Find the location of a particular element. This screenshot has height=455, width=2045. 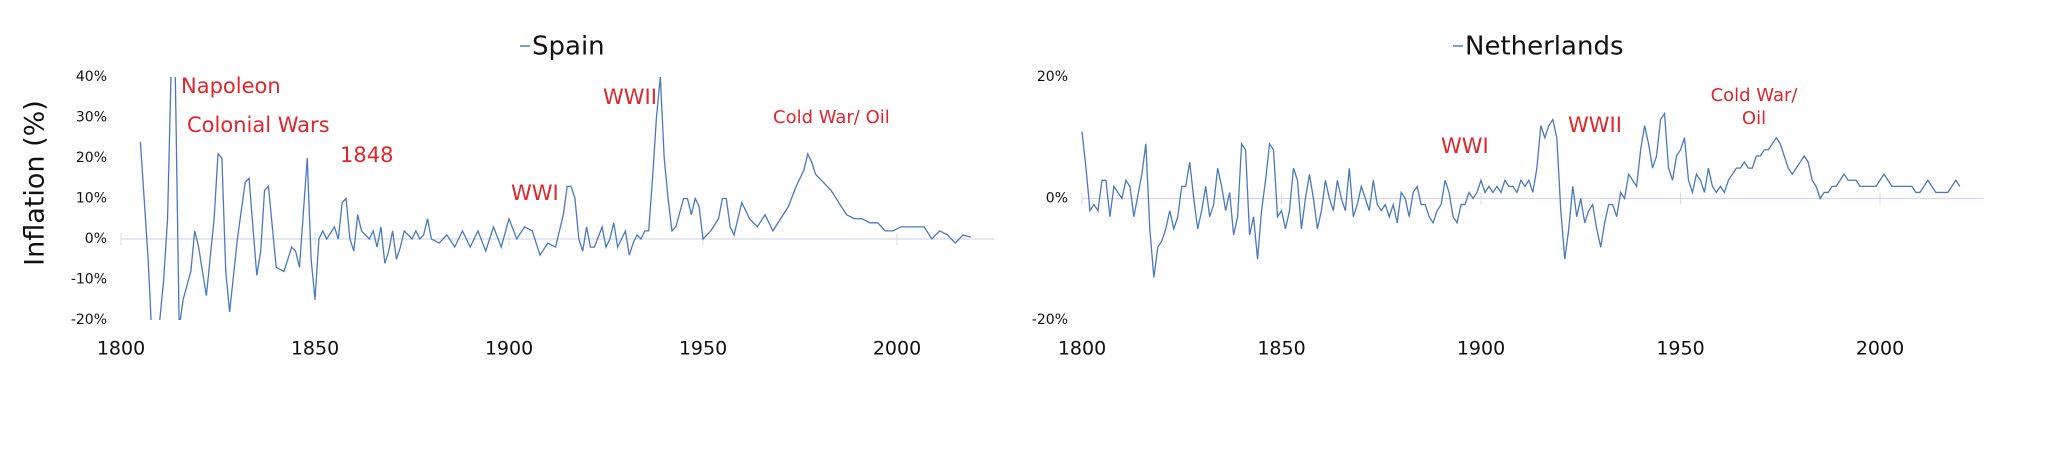

y-tick-label: 40% is located at coordinates (91, 77).